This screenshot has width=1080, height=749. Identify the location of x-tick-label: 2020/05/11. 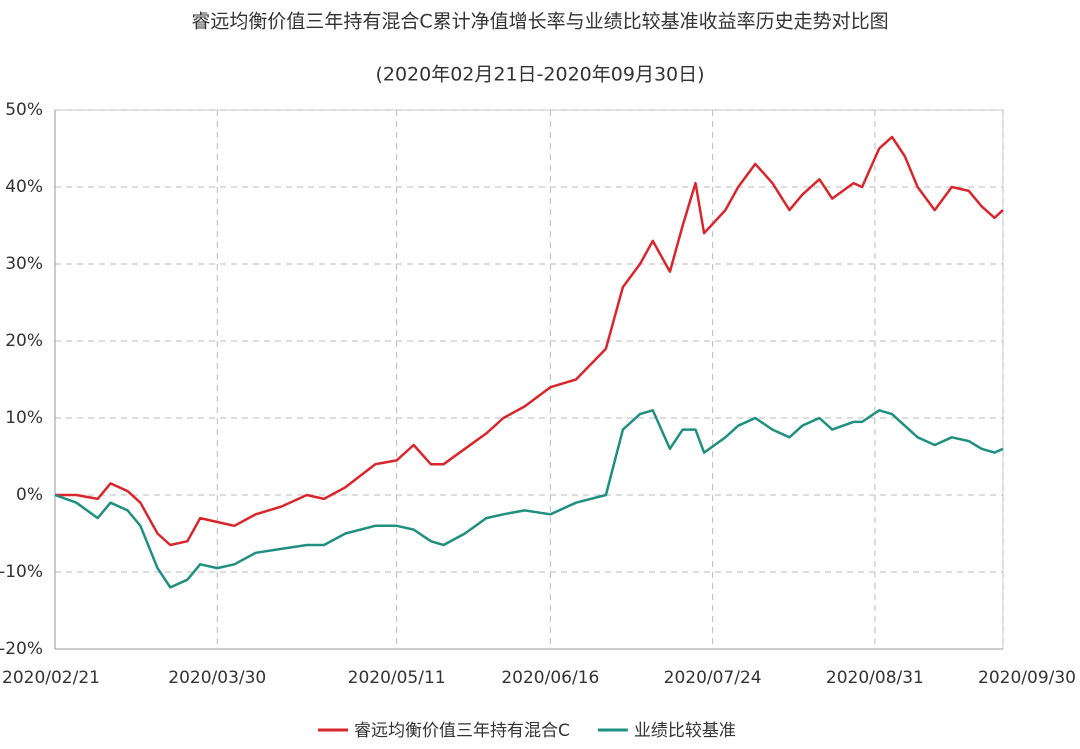
(397, 678).